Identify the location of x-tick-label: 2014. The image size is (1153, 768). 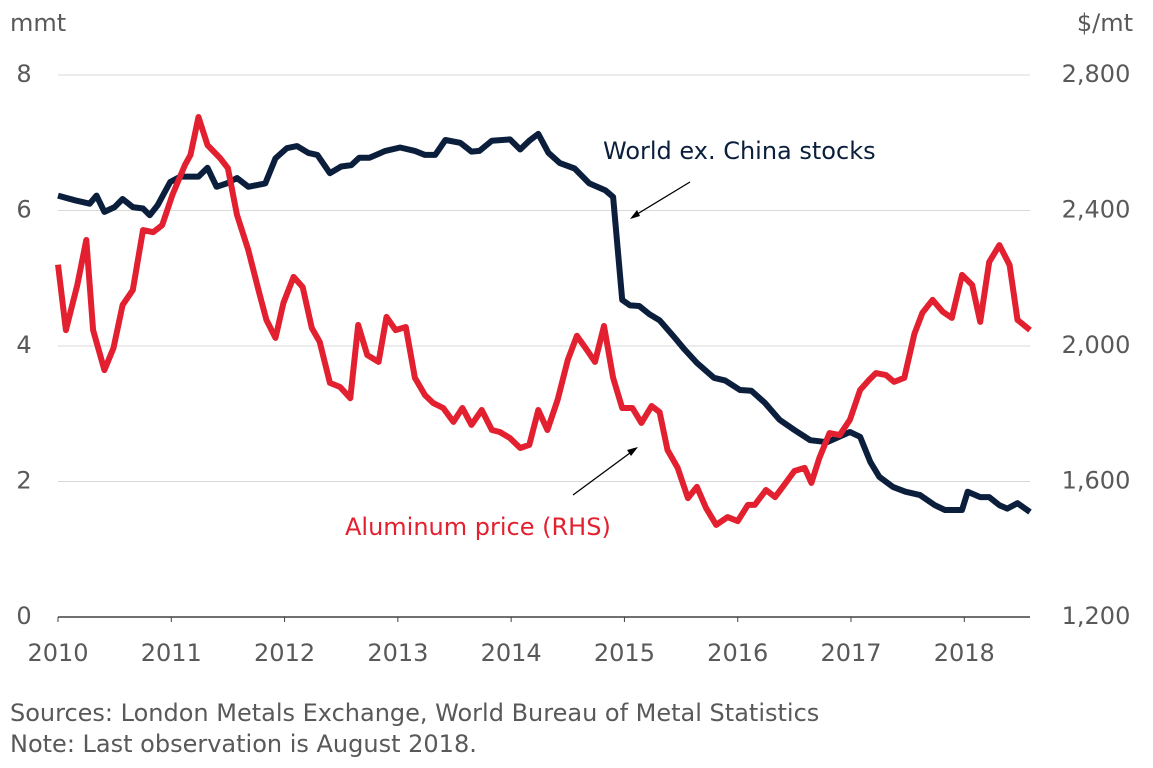
(511, 653).